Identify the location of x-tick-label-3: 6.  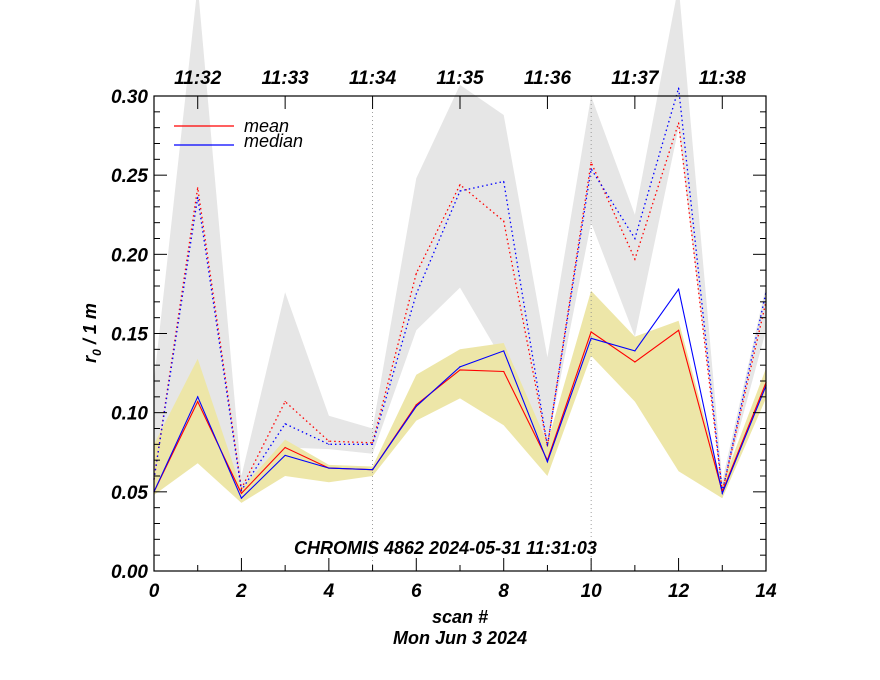
(416, 591).